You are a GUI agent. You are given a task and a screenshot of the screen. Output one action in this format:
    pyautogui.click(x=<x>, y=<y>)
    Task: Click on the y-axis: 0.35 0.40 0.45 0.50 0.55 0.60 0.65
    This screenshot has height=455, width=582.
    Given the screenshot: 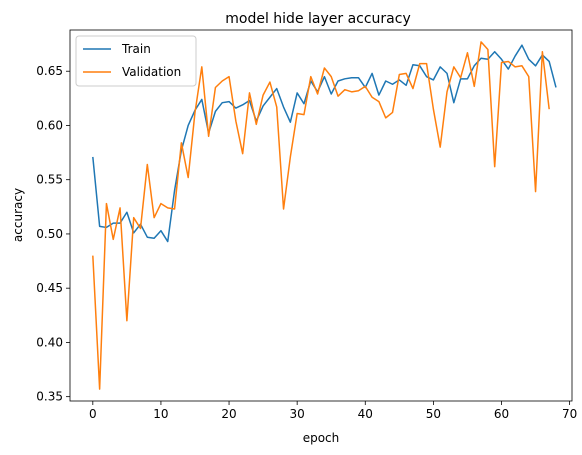 What is the action you would take?
    pyautogui.click(x=53, y=234)
    